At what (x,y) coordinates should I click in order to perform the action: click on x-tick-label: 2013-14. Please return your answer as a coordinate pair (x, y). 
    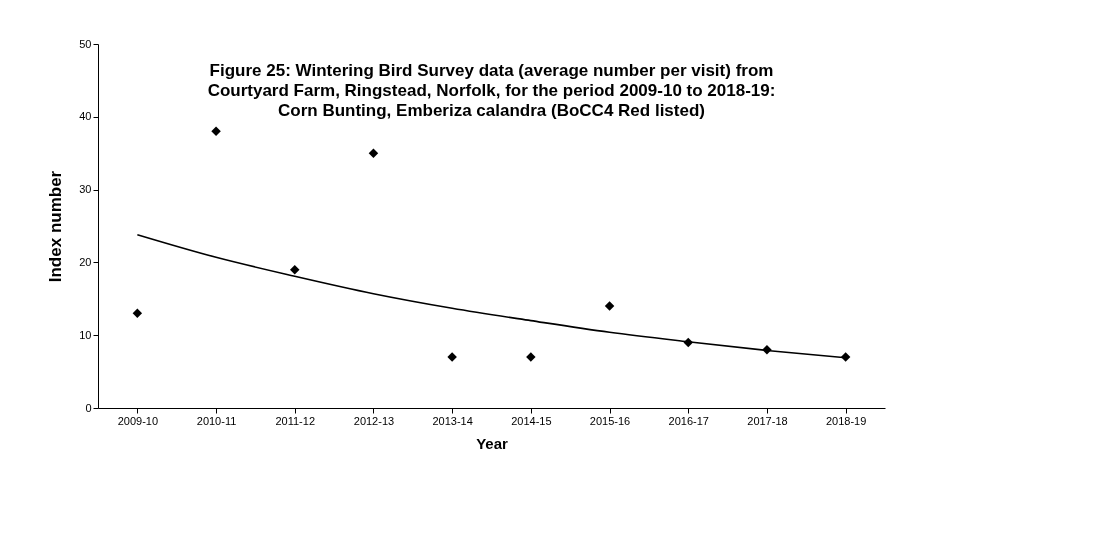
    Looking at the image, I should click on (452, 420).